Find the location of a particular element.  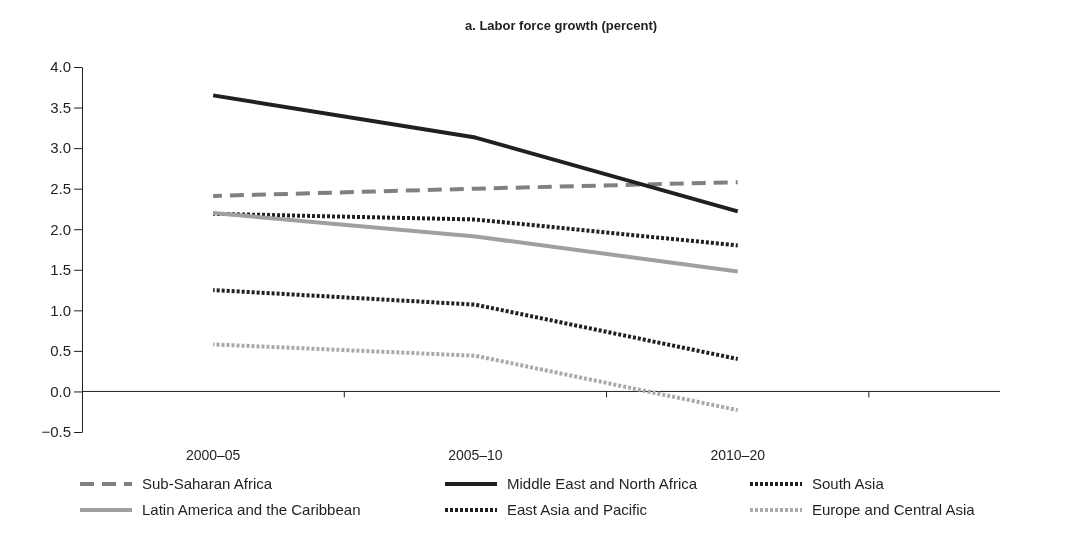

x-tick-label: 2005–10 is located at coordinates (475, 455).